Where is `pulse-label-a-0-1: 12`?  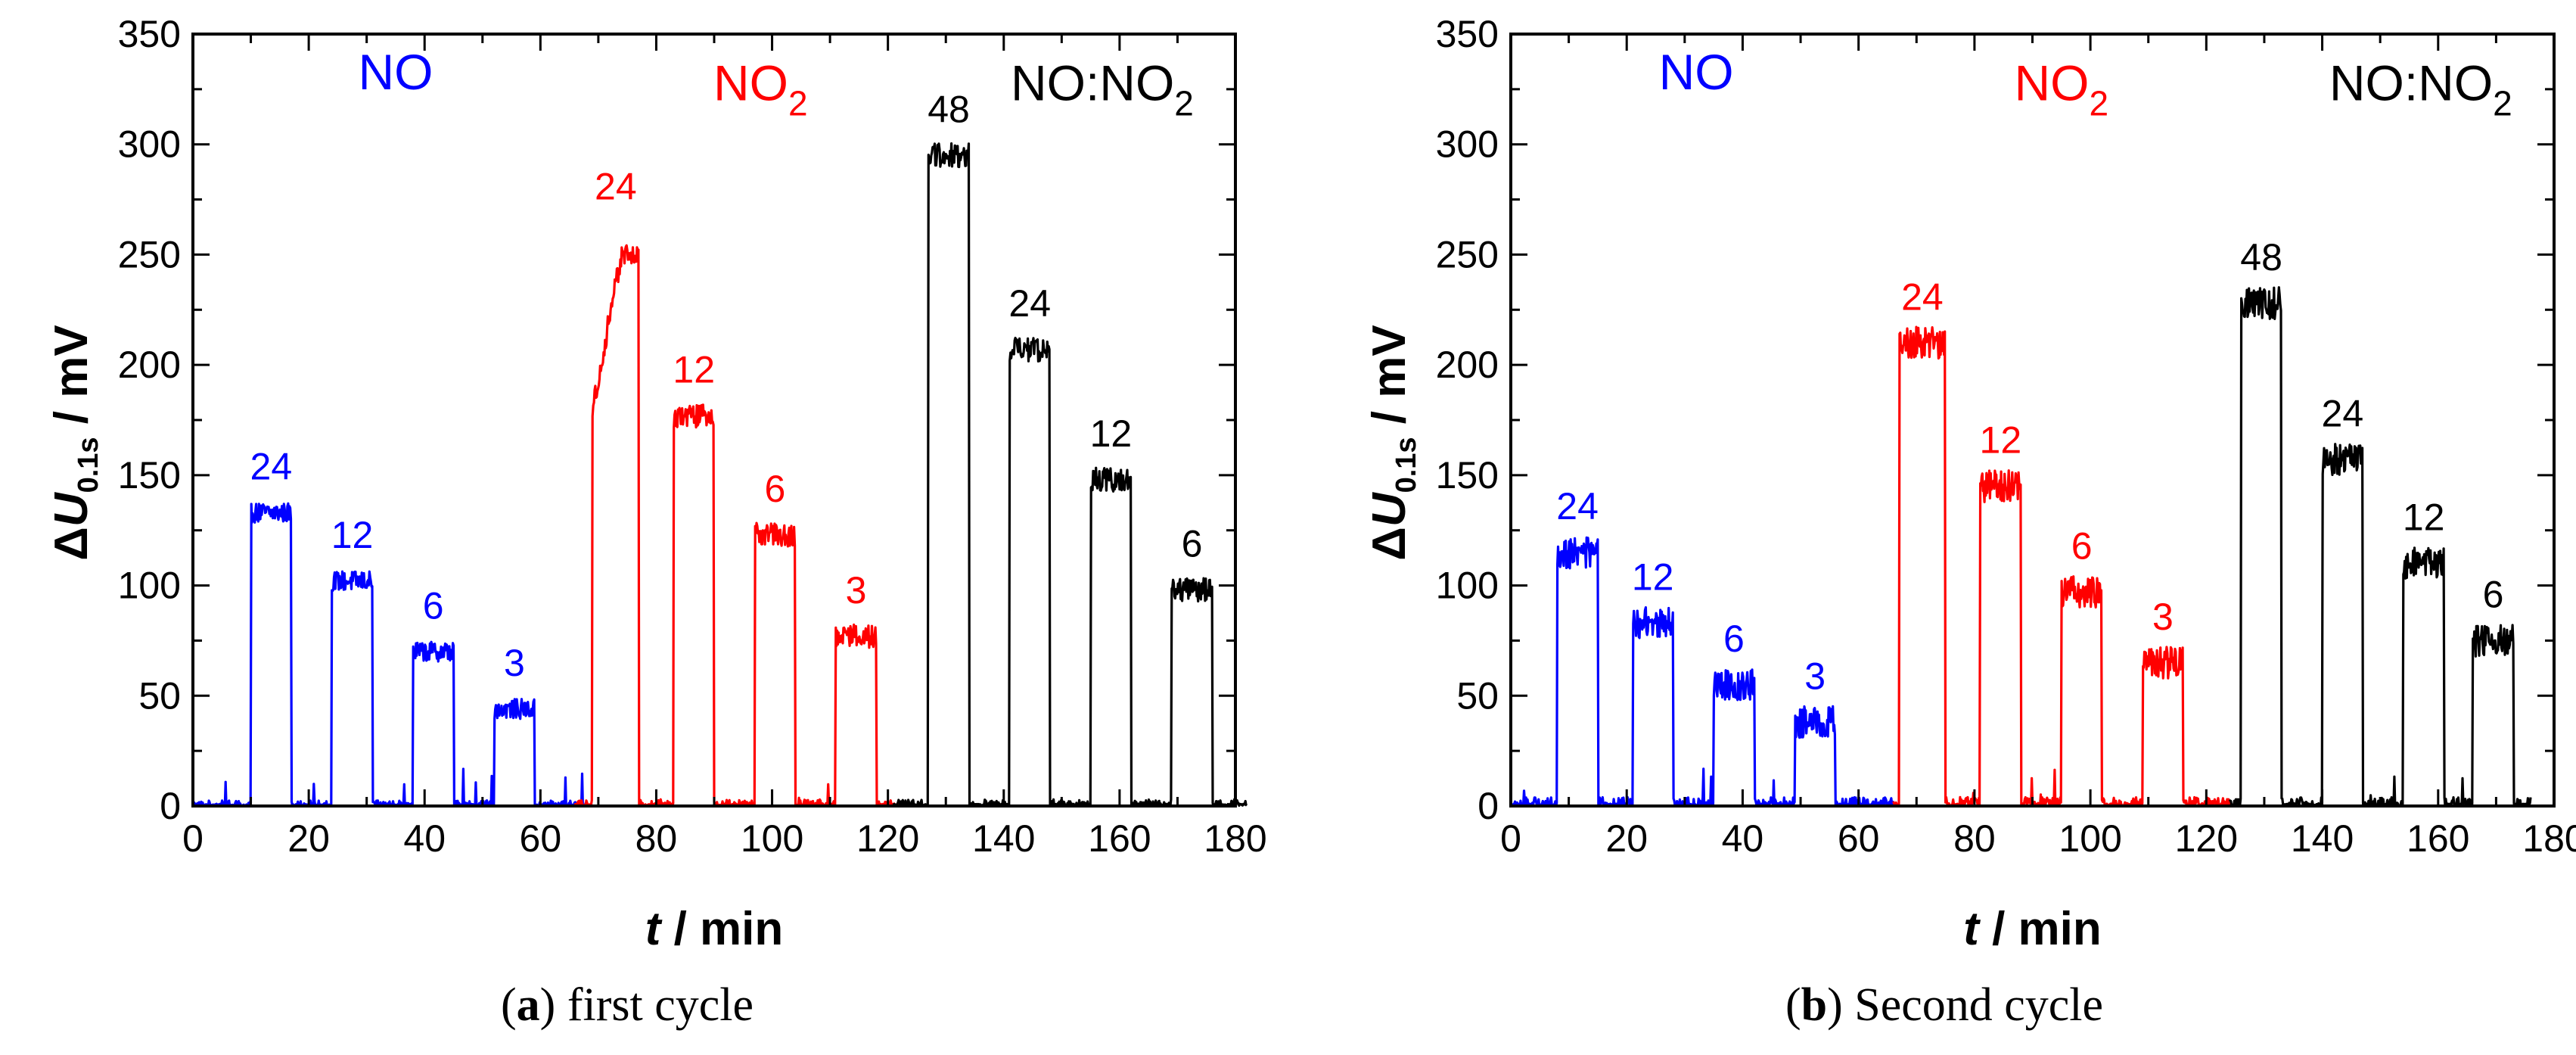
pulse-label-a-0-1: 12 is located at coordinates (352, 535).